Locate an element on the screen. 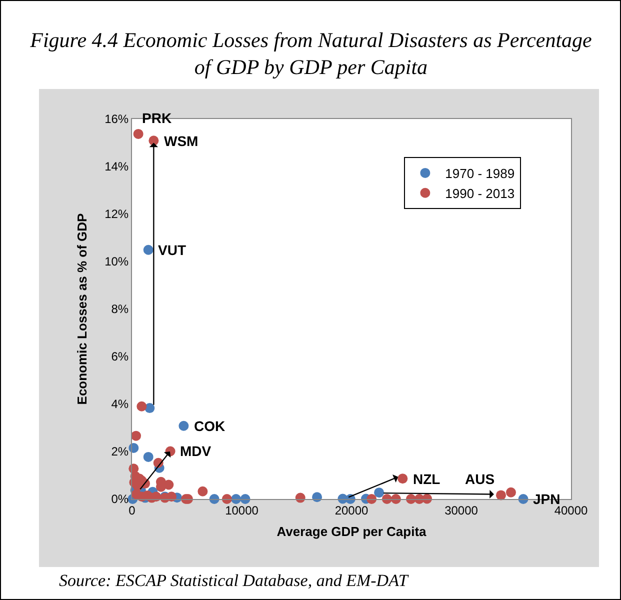 This screenshot has width=621, height=600. annotation: COK is located at coordinates (210, 426).